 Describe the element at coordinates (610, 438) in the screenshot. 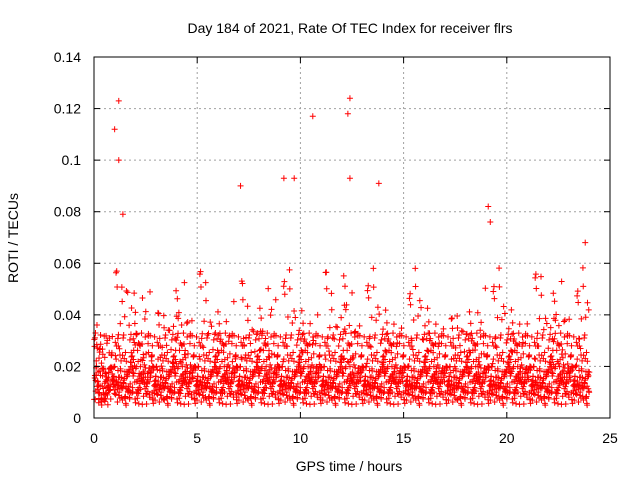

I see `x-tick-label: 25` at that location.